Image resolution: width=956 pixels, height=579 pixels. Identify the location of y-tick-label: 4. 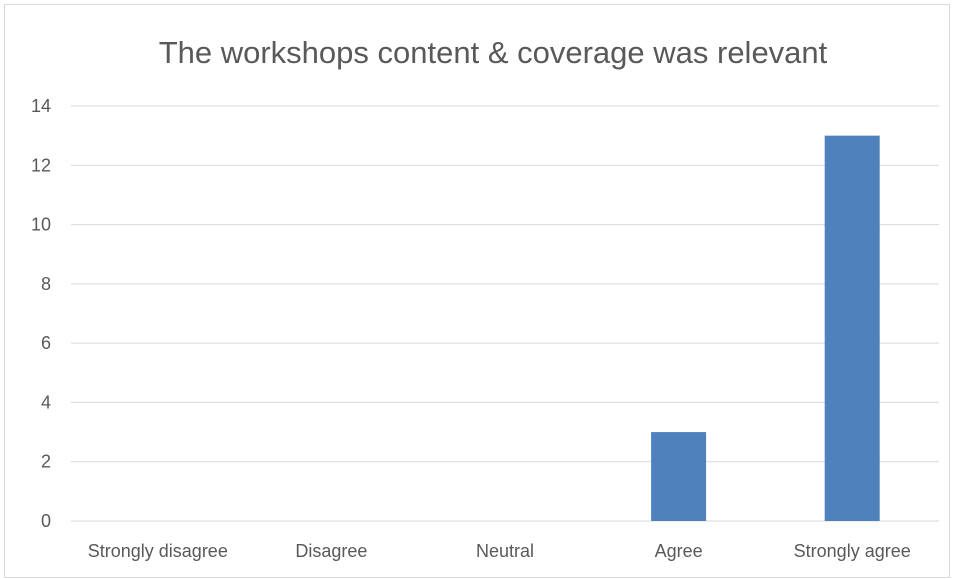
(46, 402).